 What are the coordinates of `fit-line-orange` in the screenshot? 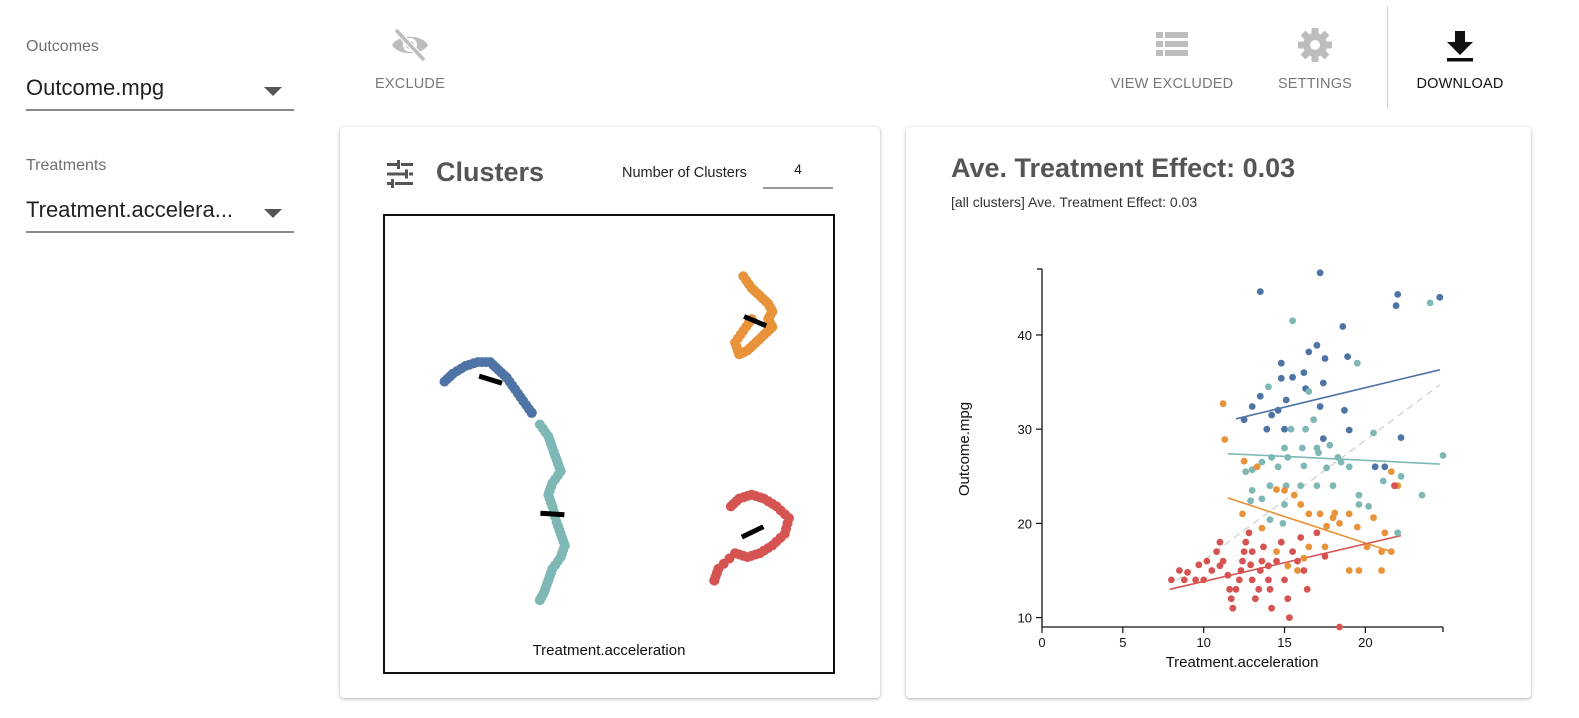 It's located at (1309, 525).